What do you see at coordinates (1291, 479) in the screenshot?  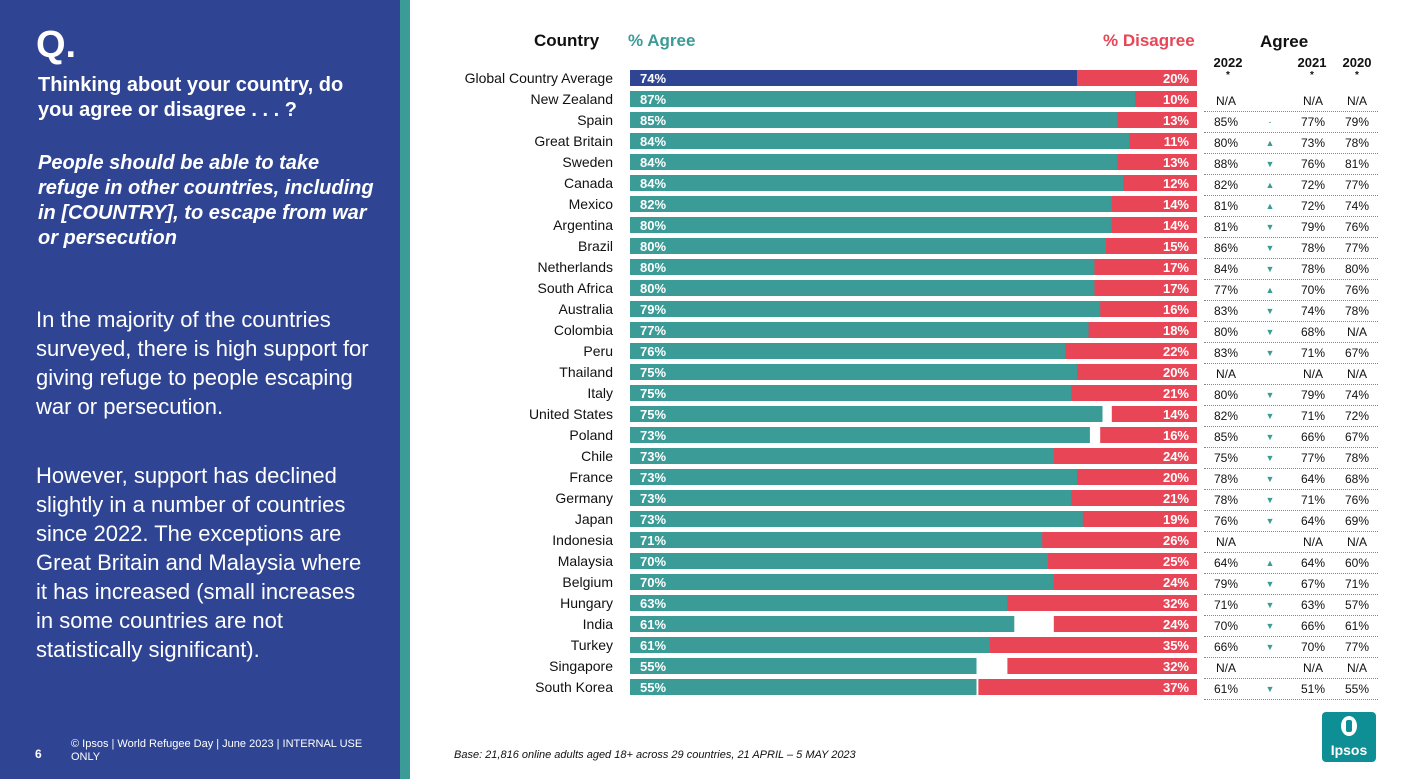 I see `trend-row: 78% ▼ 64% 68%` at bounding box center [1291, 479].